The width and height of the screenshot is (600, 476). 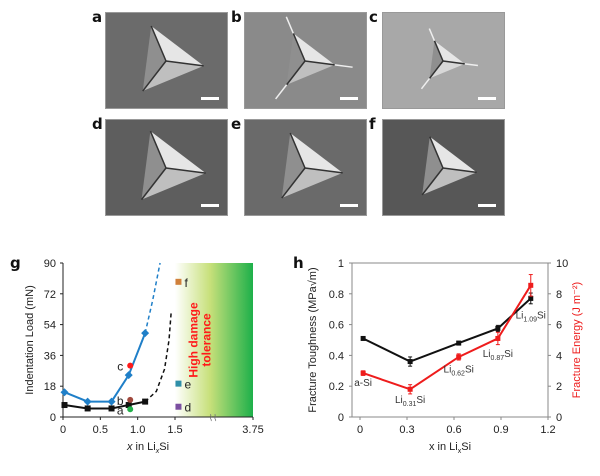 What do you see at coordinates (50, 326) in the screenshot?
I see `y-tick-label: 54` at bounding box center [50, 326].